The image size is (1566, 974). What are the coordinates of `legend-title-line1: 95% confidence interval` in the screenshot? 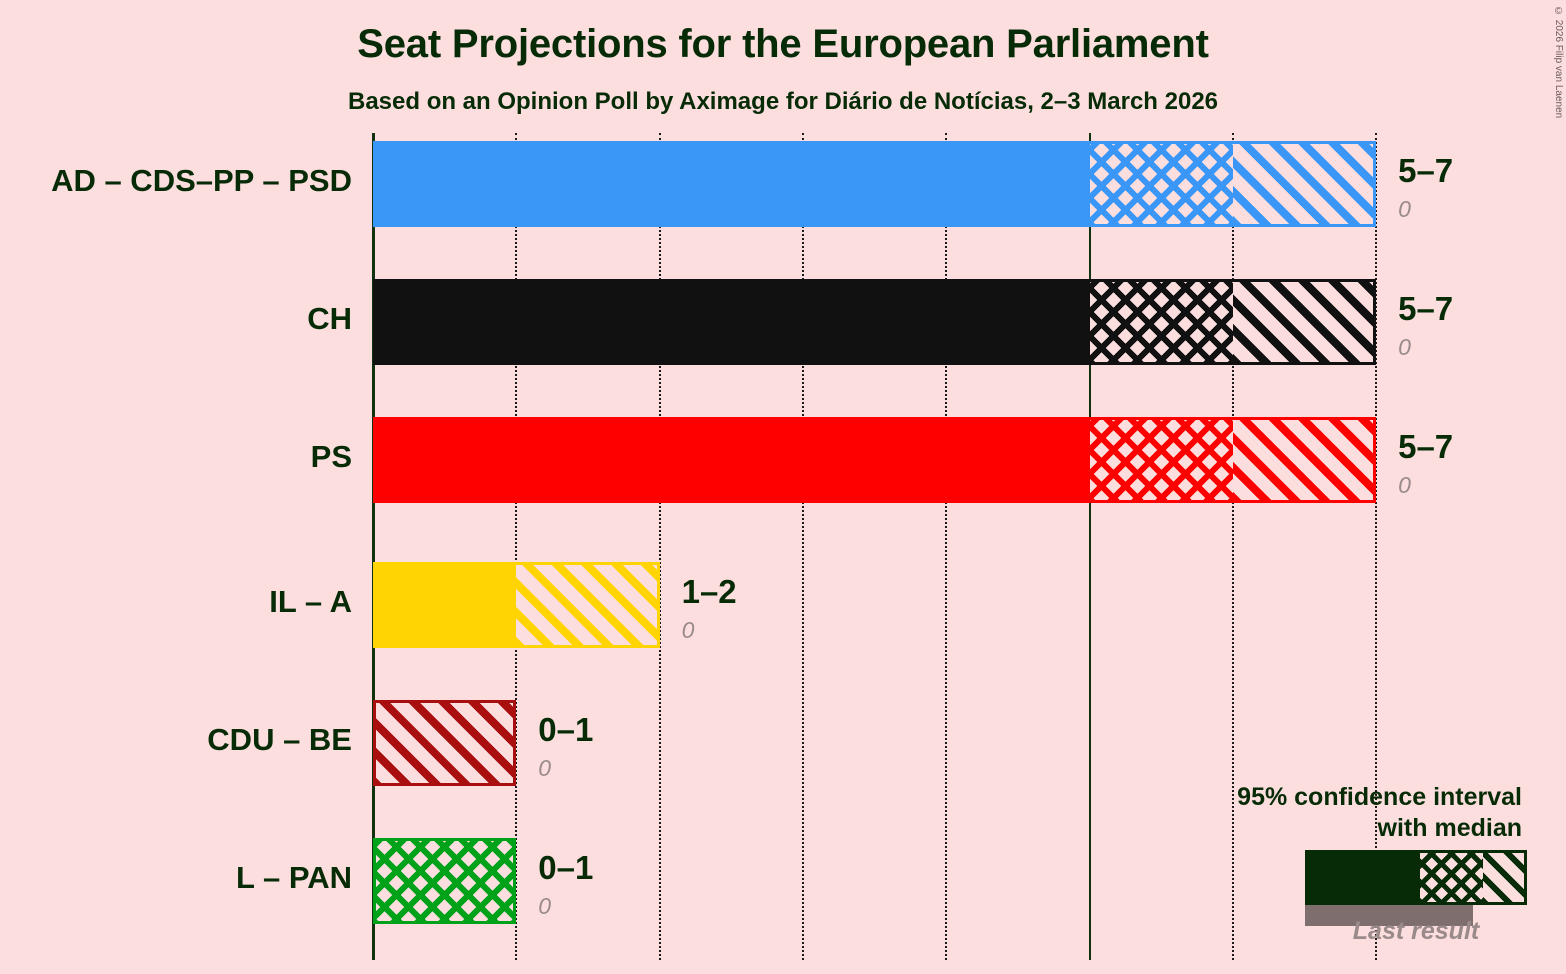 It's located at (1379, 797).